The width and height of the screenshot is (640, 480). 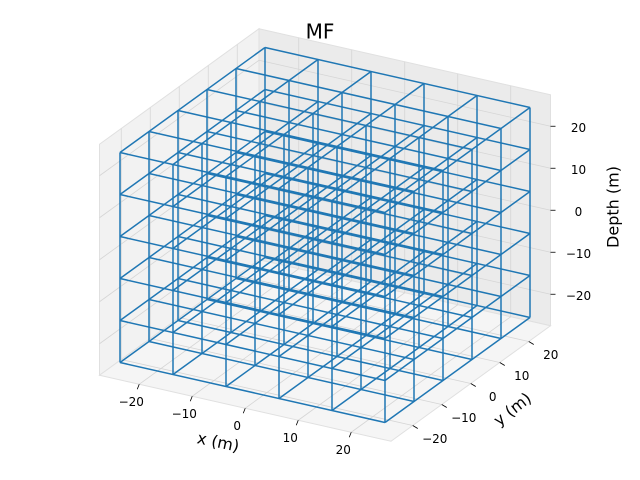 I want to click on x-tick-label: 10, so click(x=290, y=438).